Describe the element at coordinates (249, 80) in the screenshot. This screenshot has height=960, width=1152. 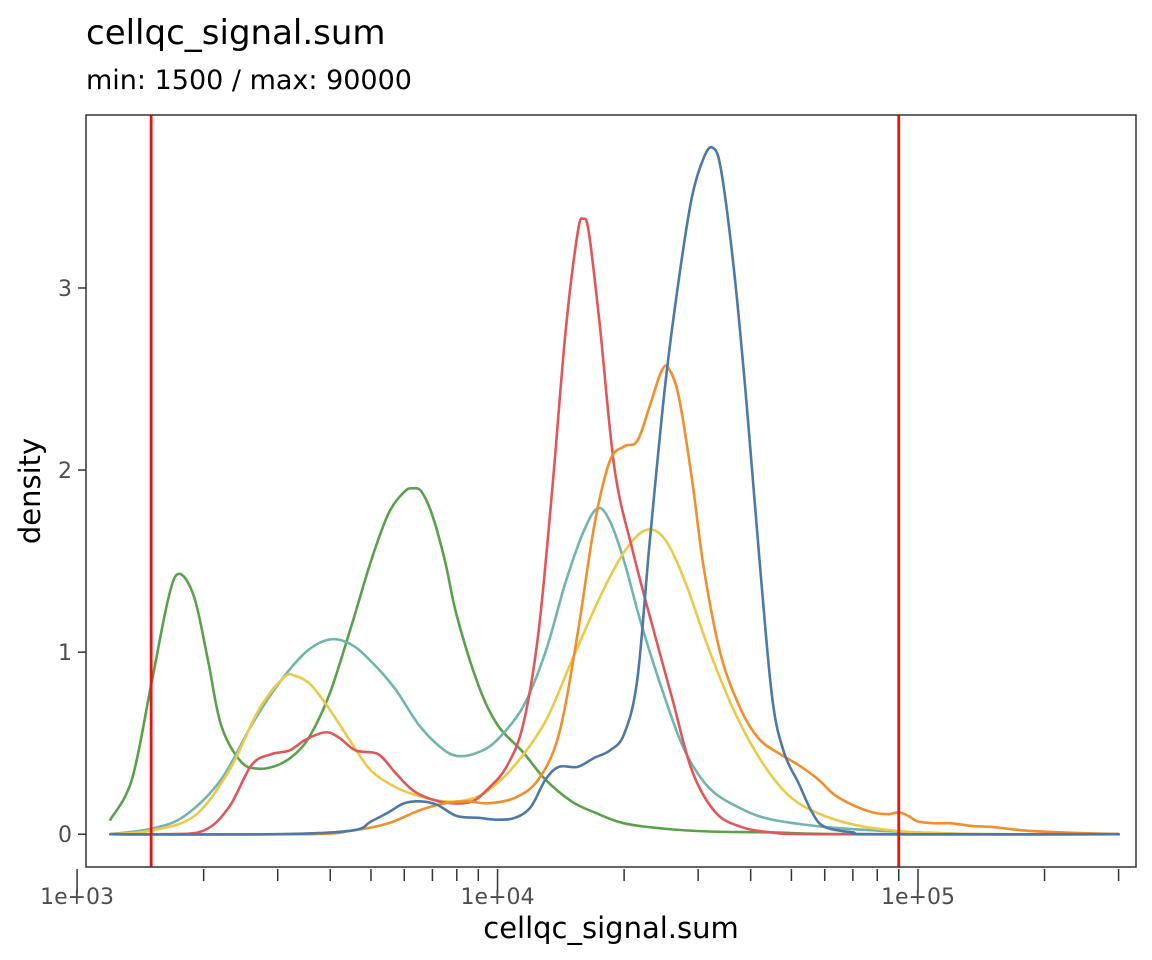
I see `chart-subtitle: min: 1500 / max: 90000` at that location.